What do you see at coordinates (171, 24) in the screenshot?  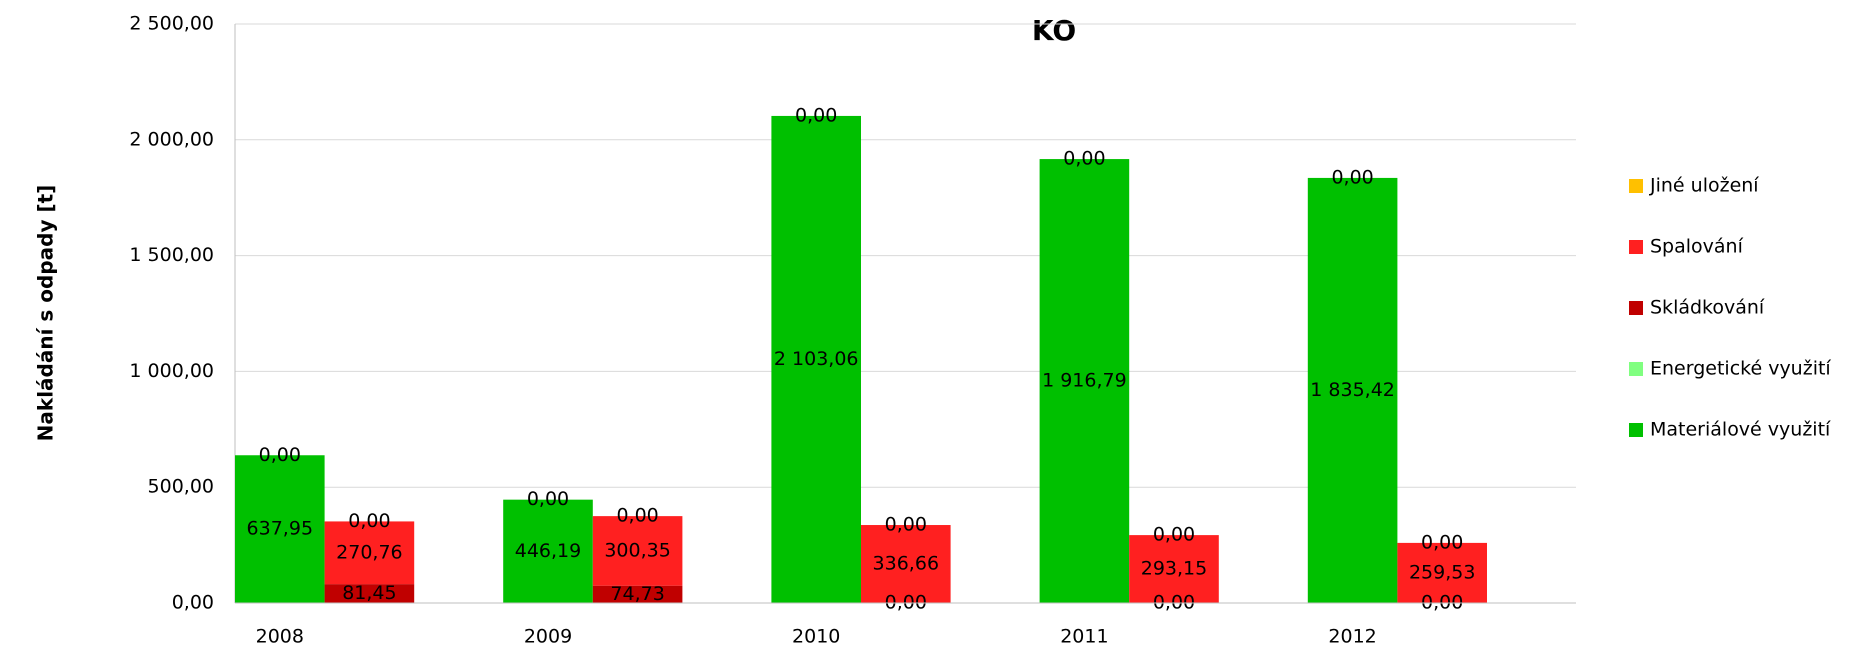 I see `y-tick-label: 2 500,00` at bounding box center [171, 24].